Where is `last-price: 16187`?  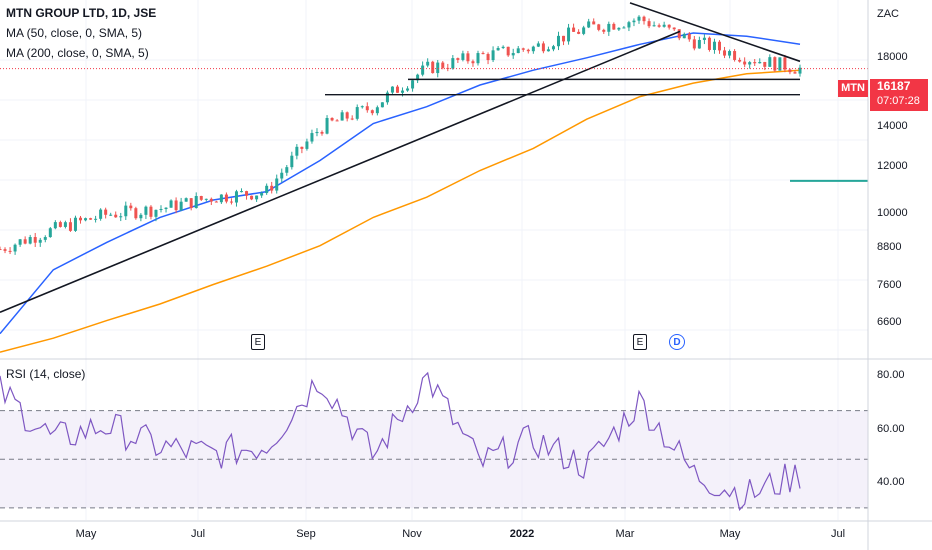
last-price: 16187 is located at coordinates (894, 86).